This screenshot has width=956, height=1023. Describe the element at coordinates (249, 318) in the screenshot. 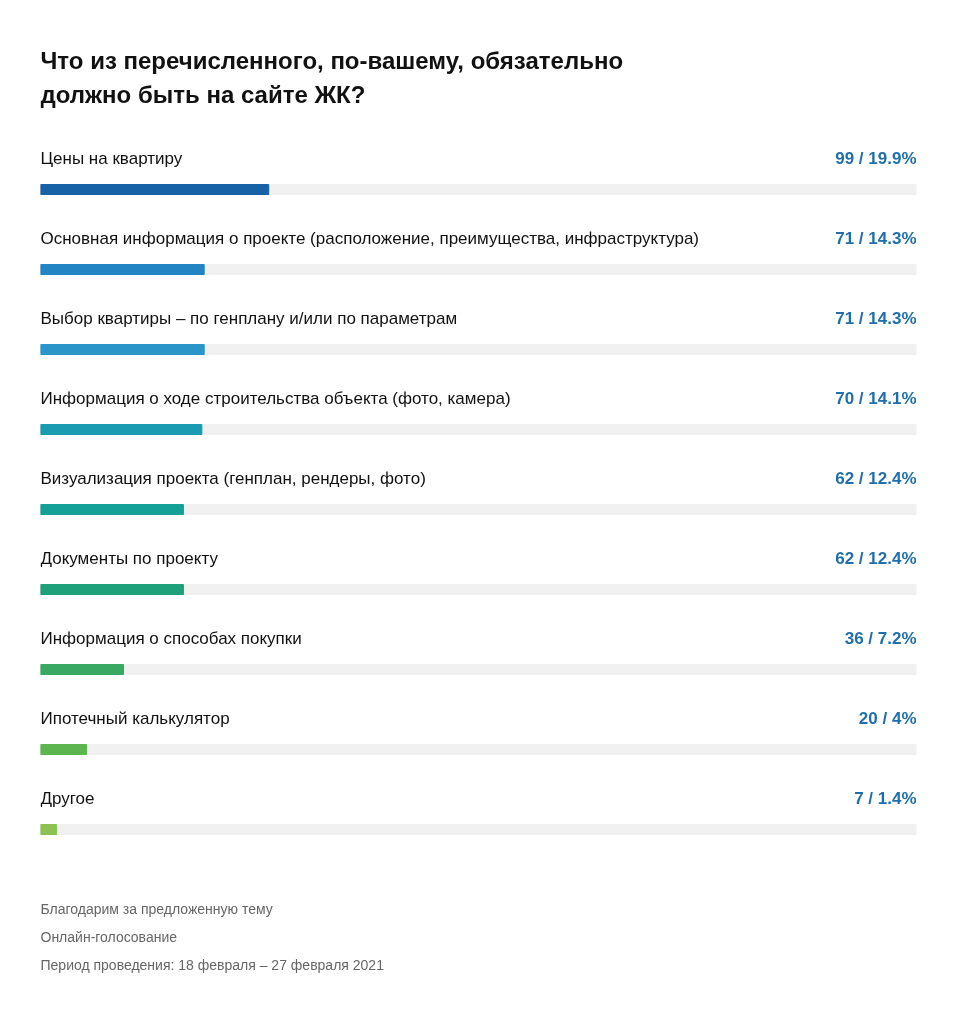

I see `y-tick-label: Выбор квартиры – по генплану и/или по параметрам` at that location.